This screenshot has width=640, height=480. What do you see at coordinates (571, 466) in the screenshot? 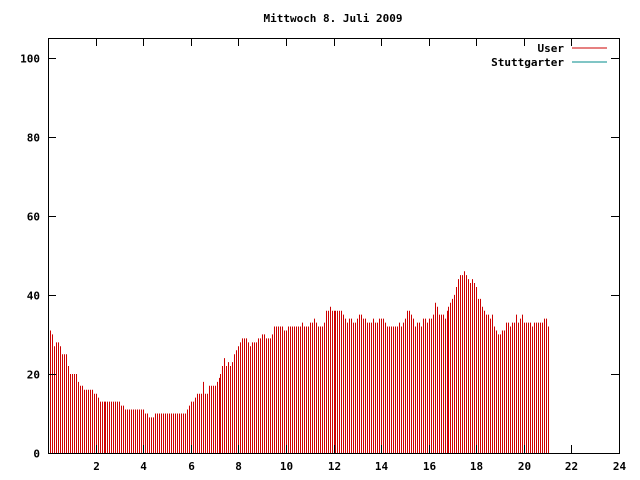
I see `x-tick-label: 22` at bounding box center [571, 466].